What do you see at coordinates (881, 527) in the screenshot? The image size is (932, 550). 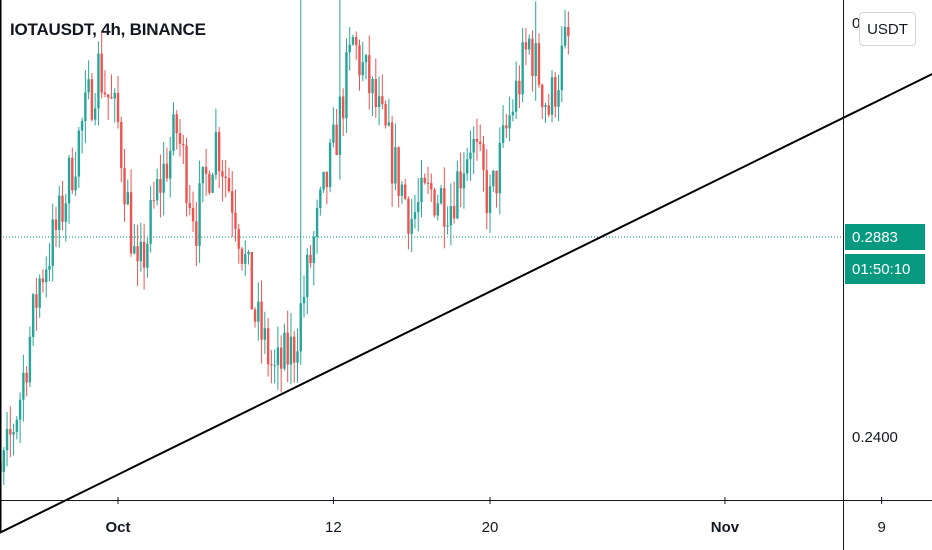 I see `time-tick-label: 9` at bounding box center [881, 527].